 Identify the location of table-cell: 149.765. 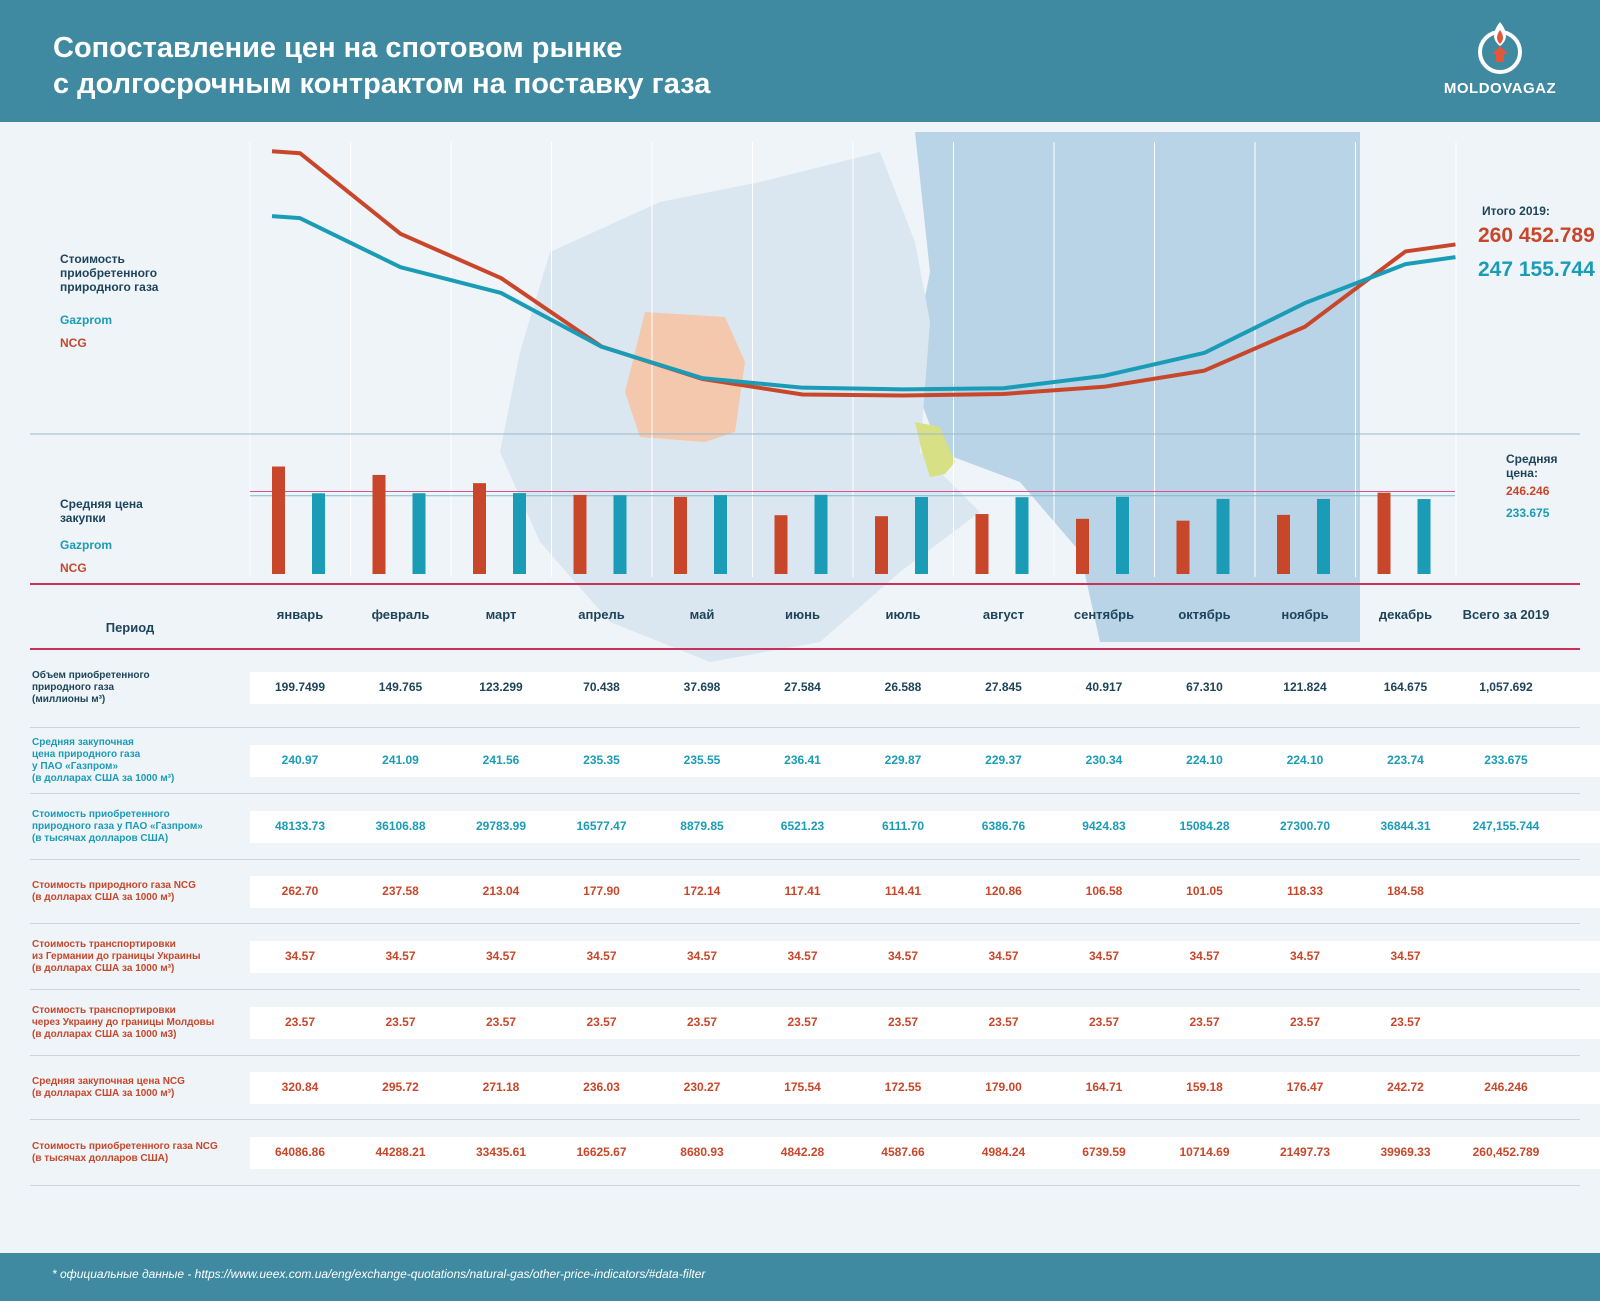
(400, 687).